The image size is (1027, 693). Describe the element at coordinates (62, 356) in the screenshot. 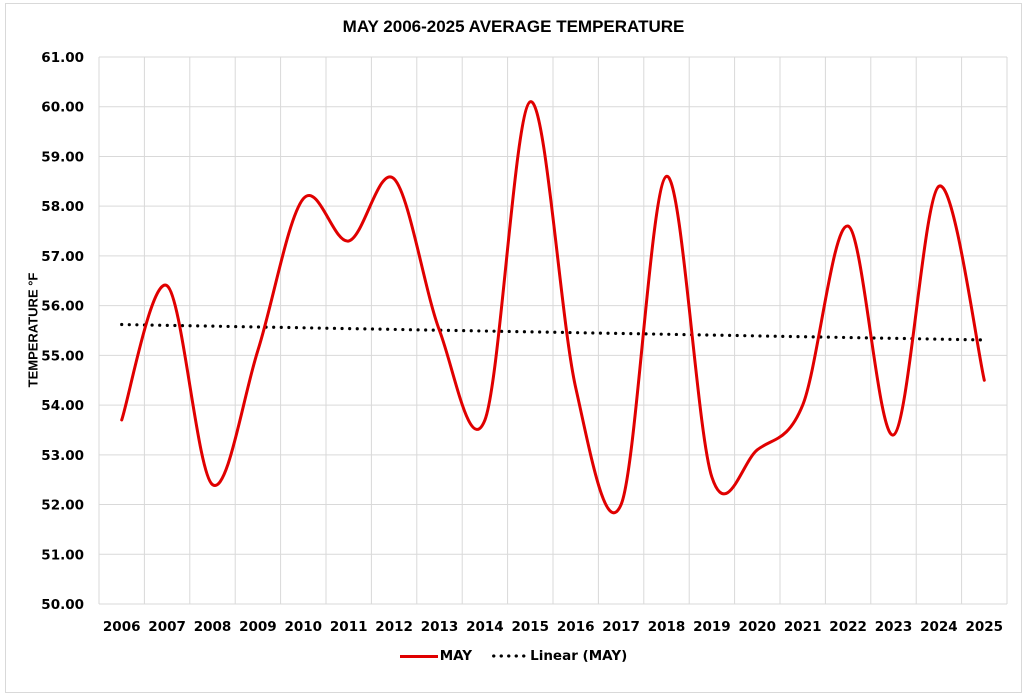

I see `y-tick-label: 55.00` at that location.